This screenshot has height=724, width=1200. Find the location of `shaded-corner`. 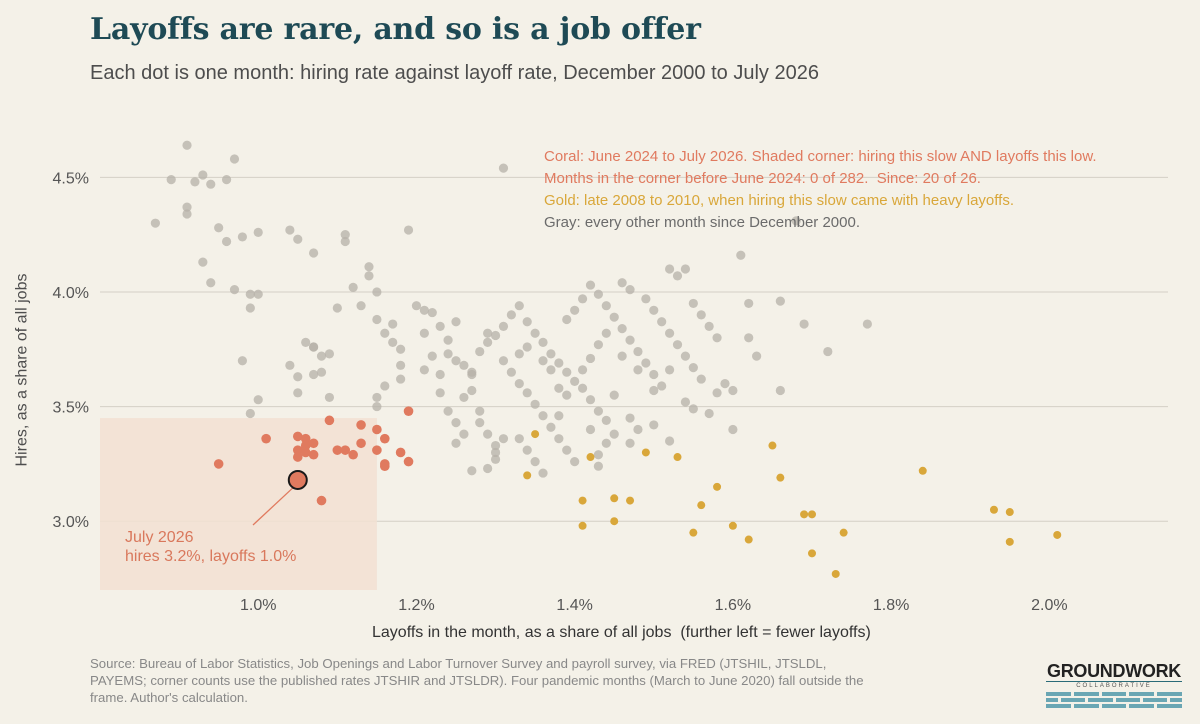

shaded-corner is located at coordinates (238, 504).